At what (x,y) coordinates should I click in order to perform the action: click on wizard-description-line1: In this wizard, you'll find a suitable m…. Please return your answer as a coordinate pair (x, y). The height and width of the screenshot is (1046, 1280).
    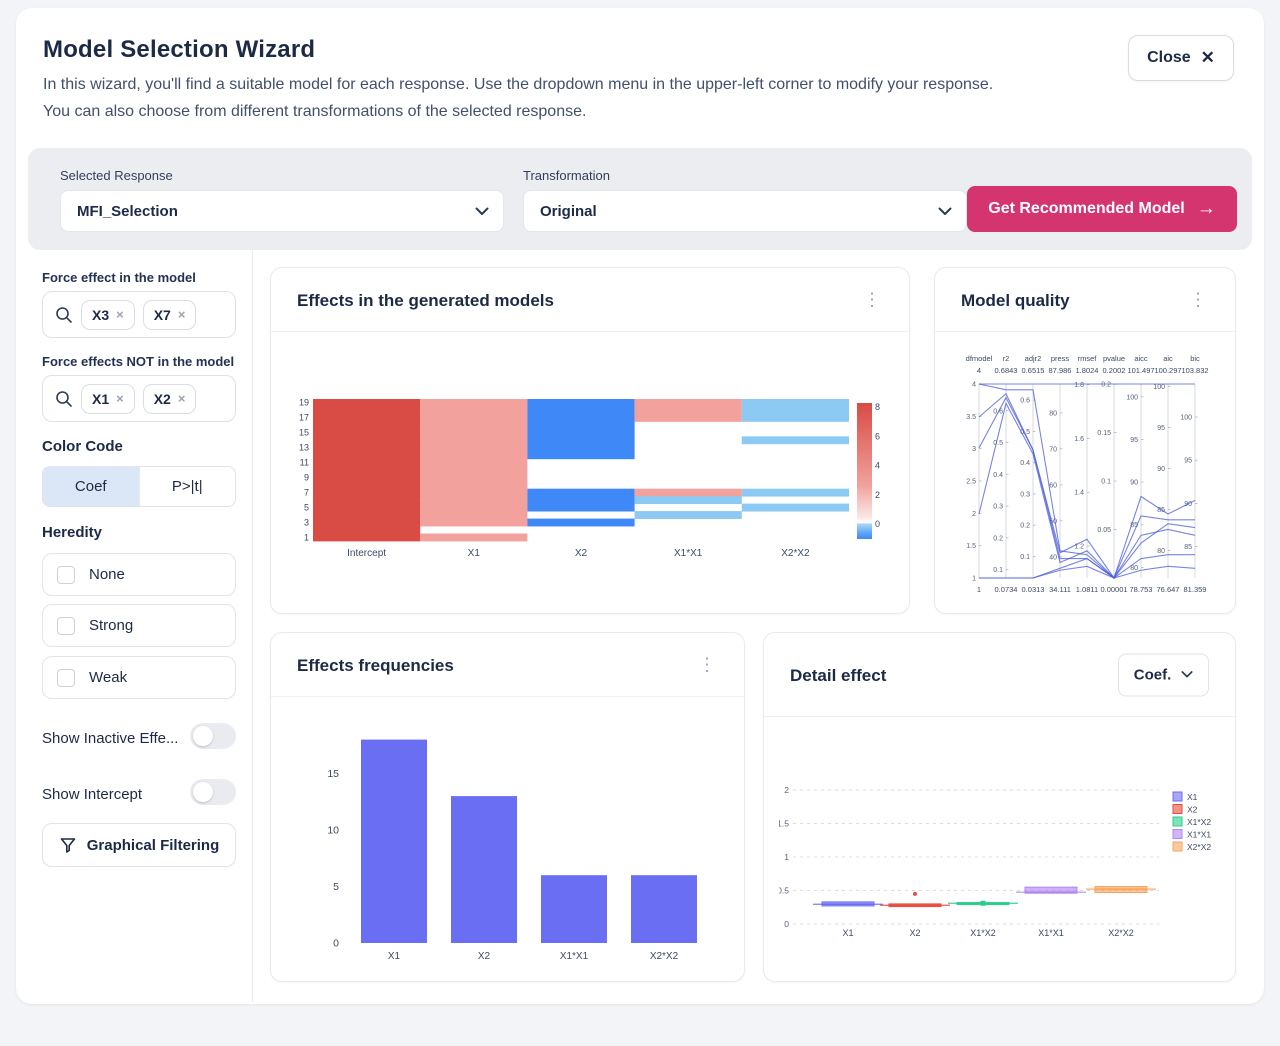
    Looking at the image, I should click on (518, 84).